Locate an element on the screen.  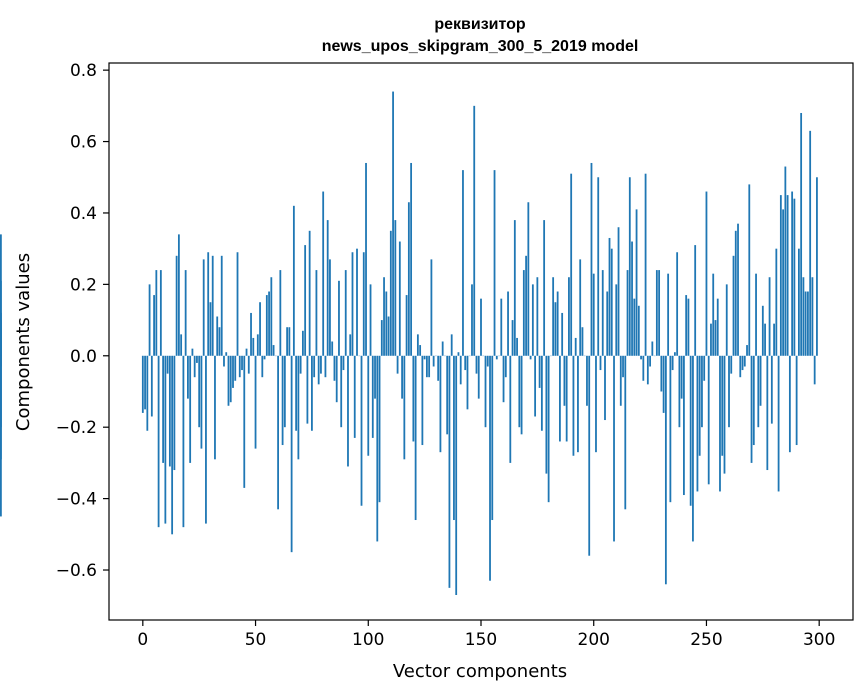
bar-component-undefined is located at coordinates (1, 318).